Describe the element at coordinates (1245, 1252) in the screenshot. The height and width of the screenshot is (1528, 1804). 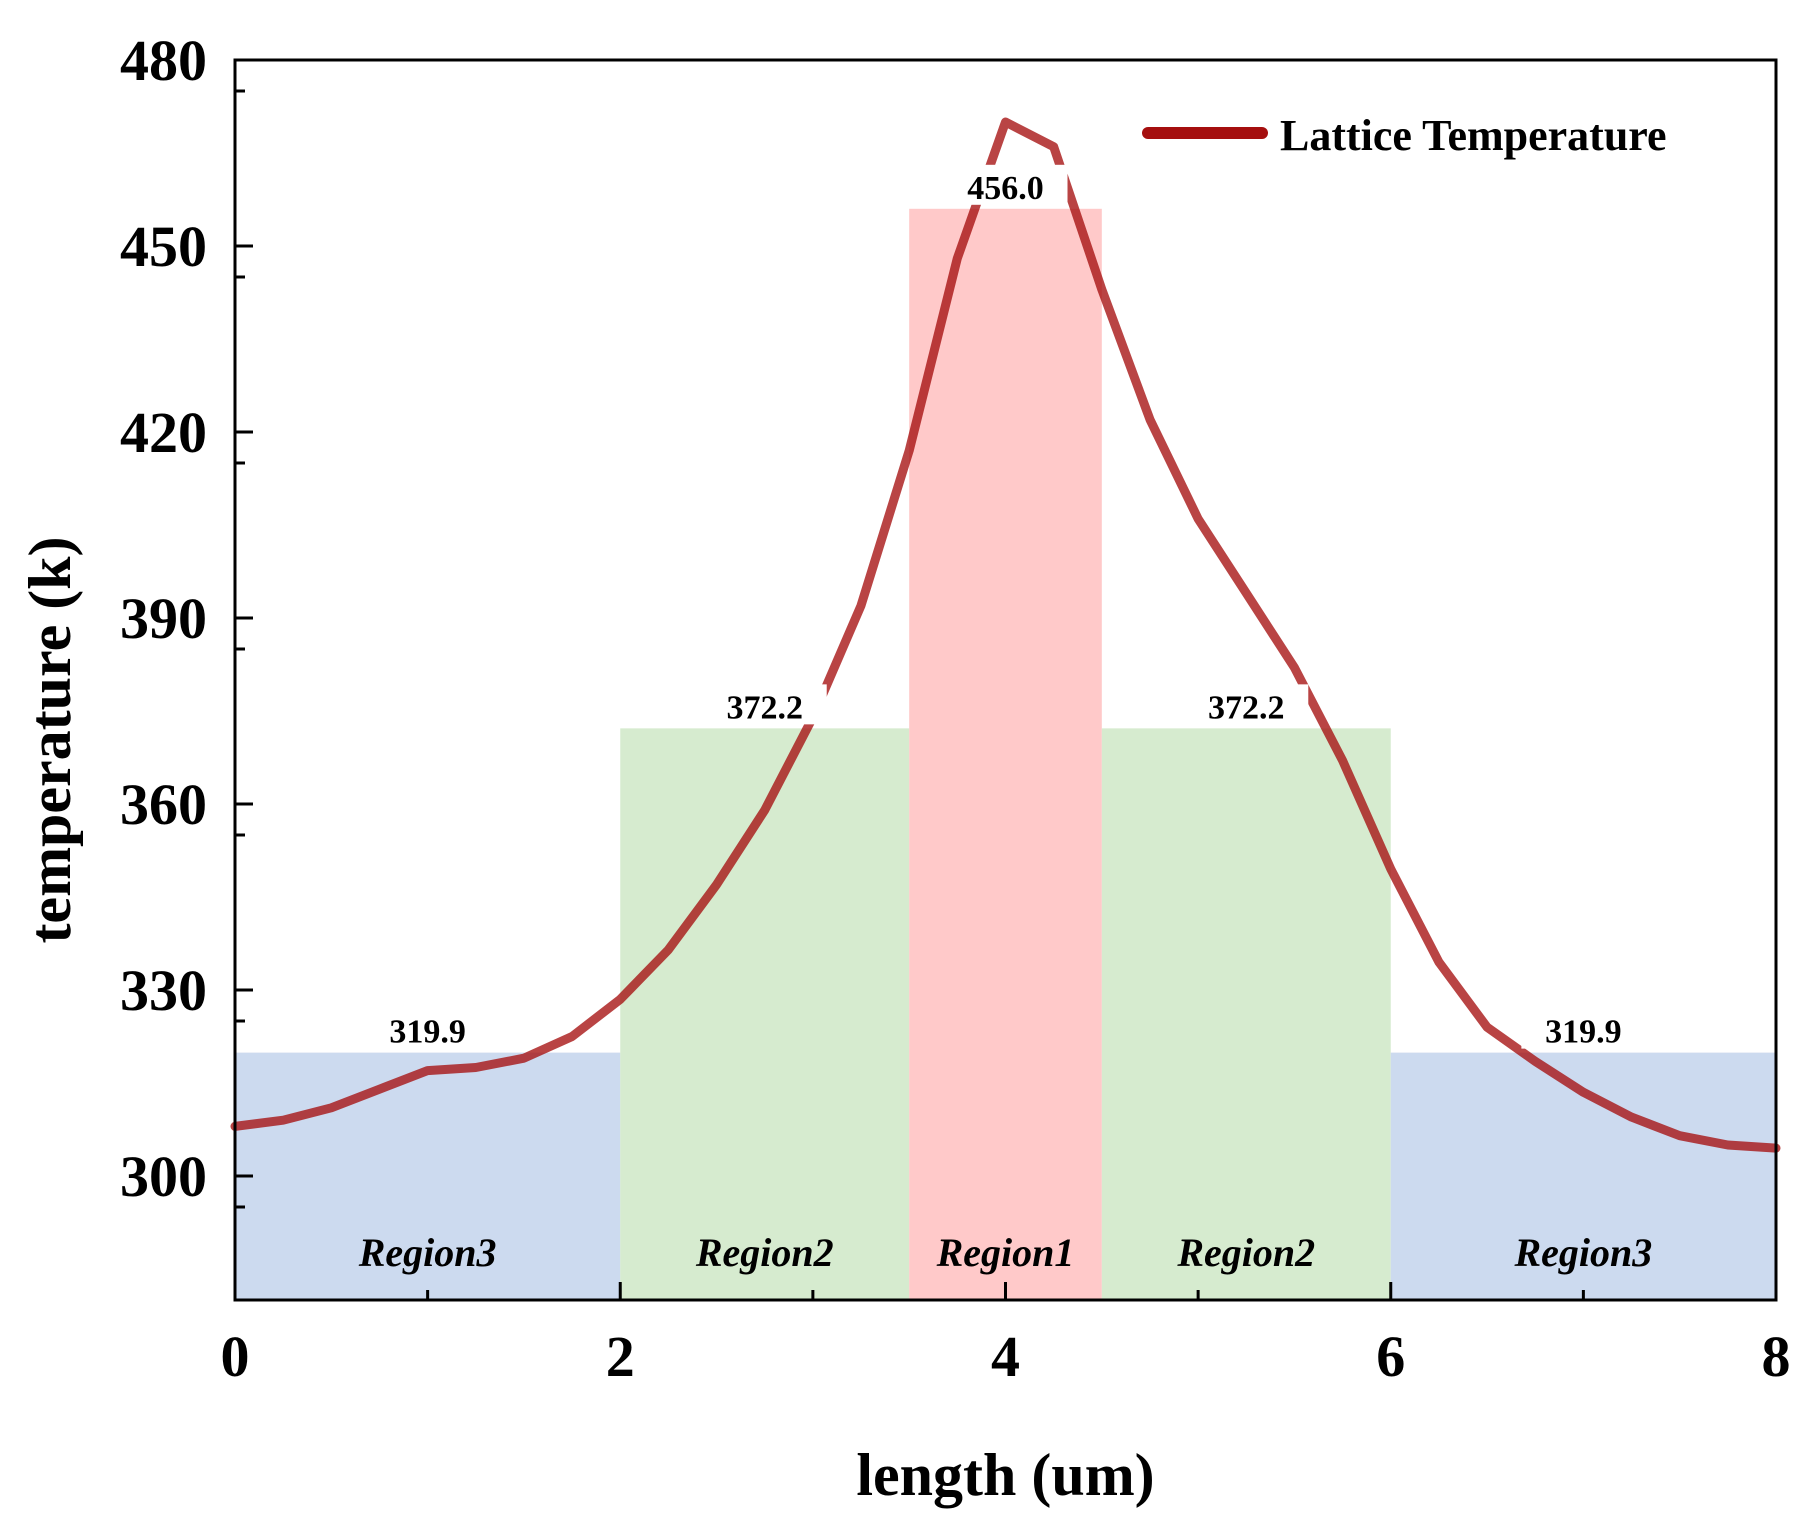
I see `region-label-4: Region2` at that location.